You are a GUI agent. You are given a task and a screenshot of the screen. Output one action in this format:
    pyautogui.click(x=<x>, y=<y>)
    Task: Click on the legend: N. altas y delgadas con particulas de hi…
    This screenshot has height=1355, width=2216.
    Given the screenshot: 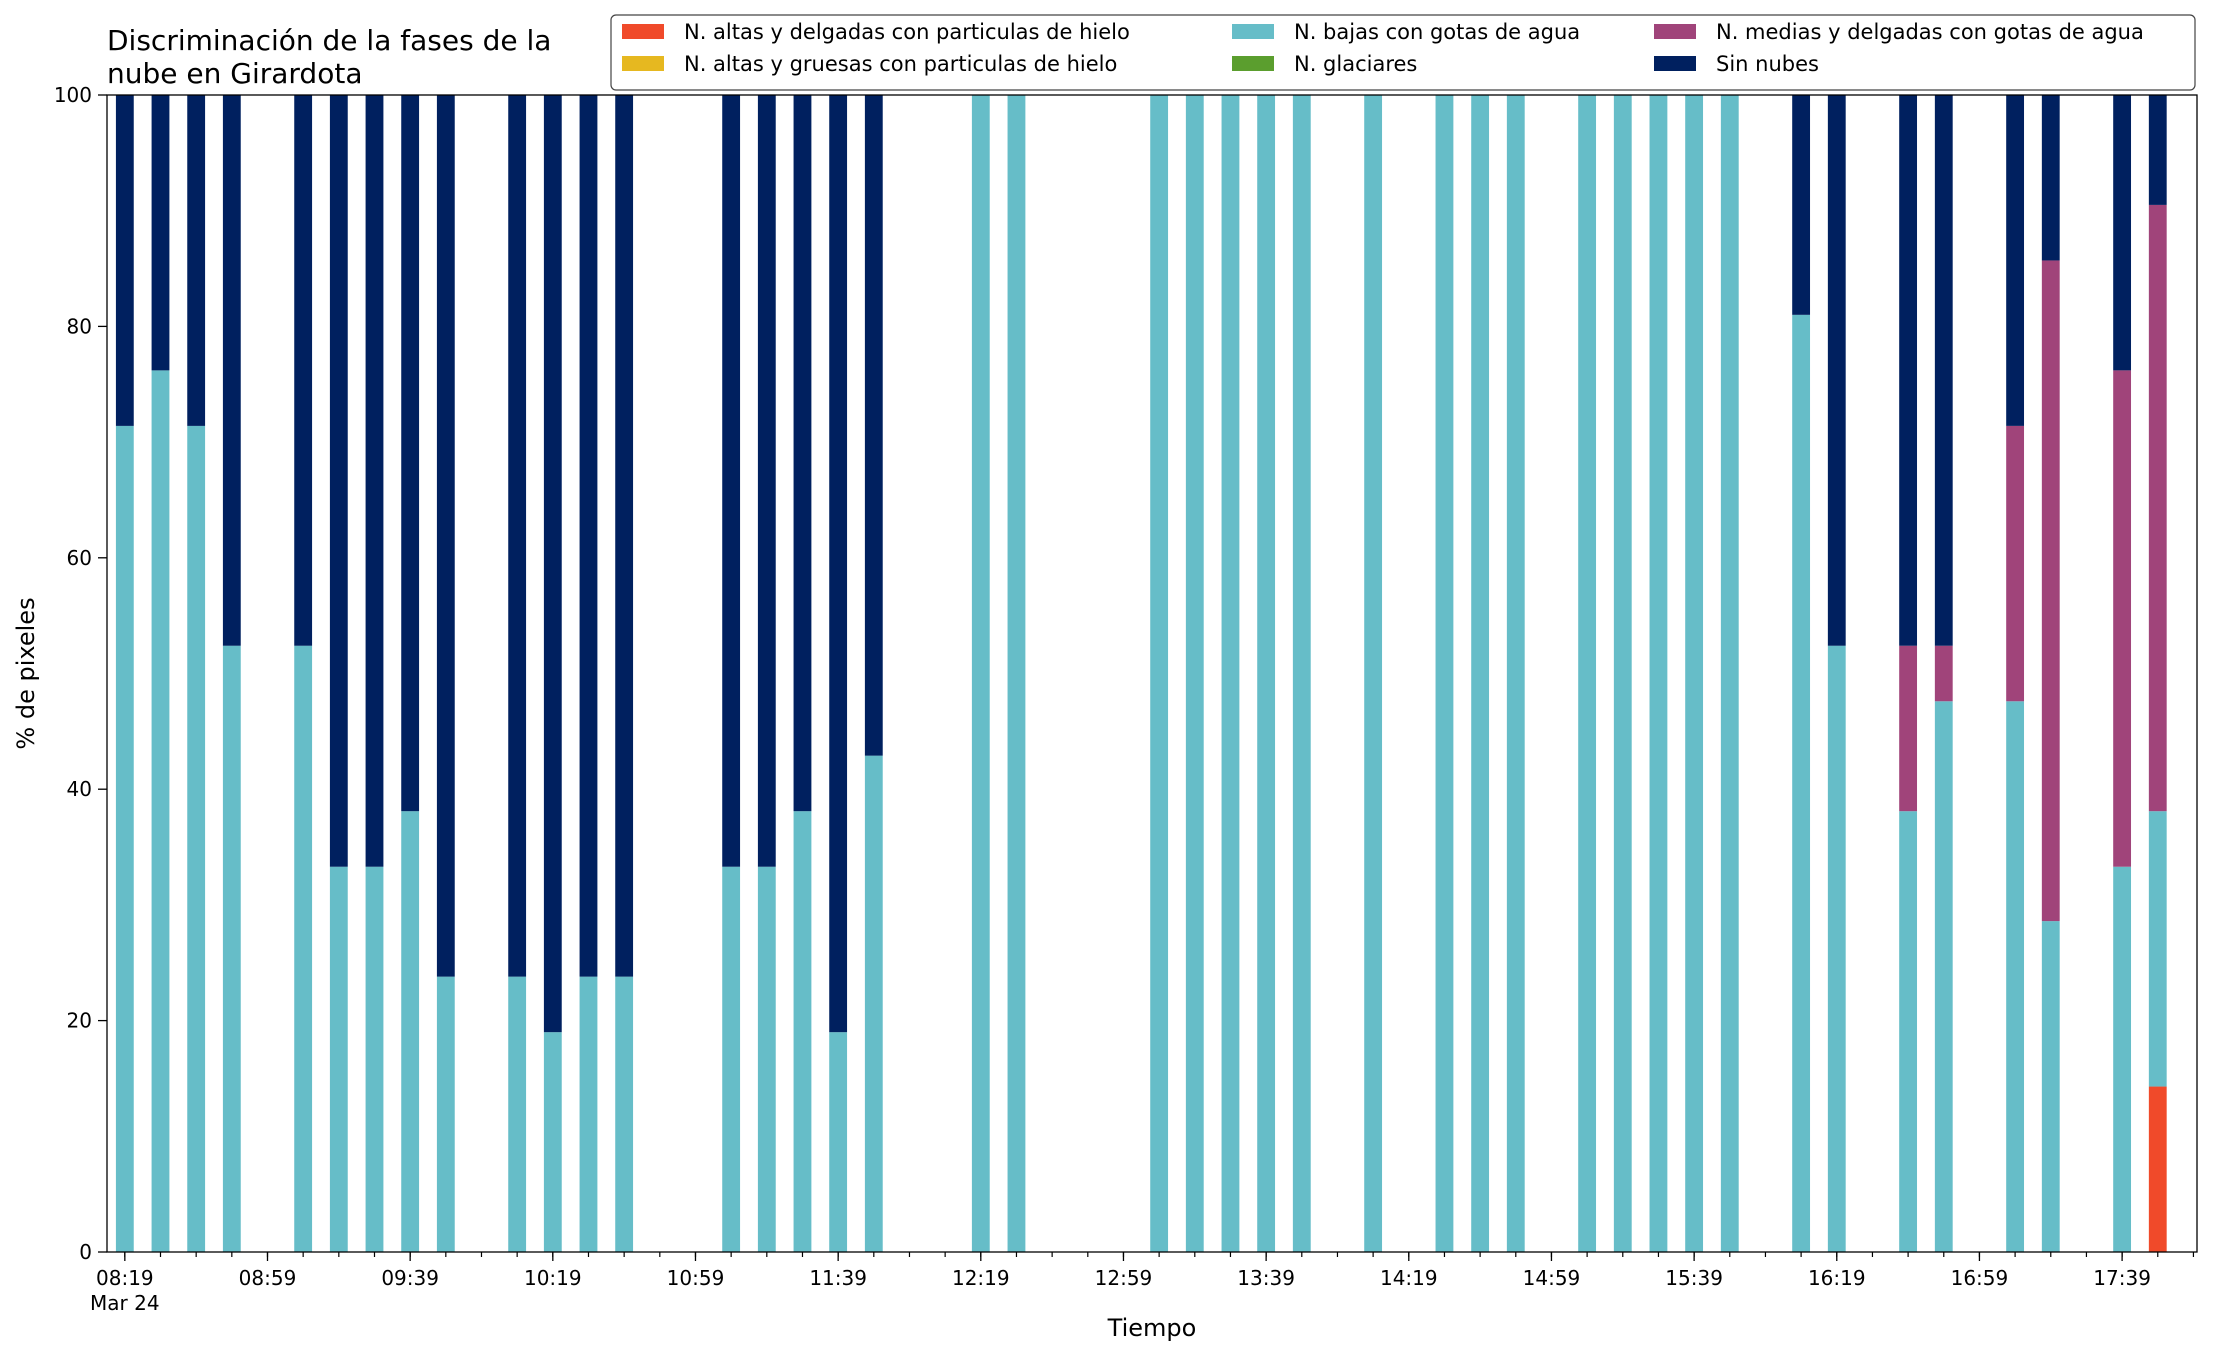 What is the action you would take?
    pyautogui.click(x=1403, y=52)
    